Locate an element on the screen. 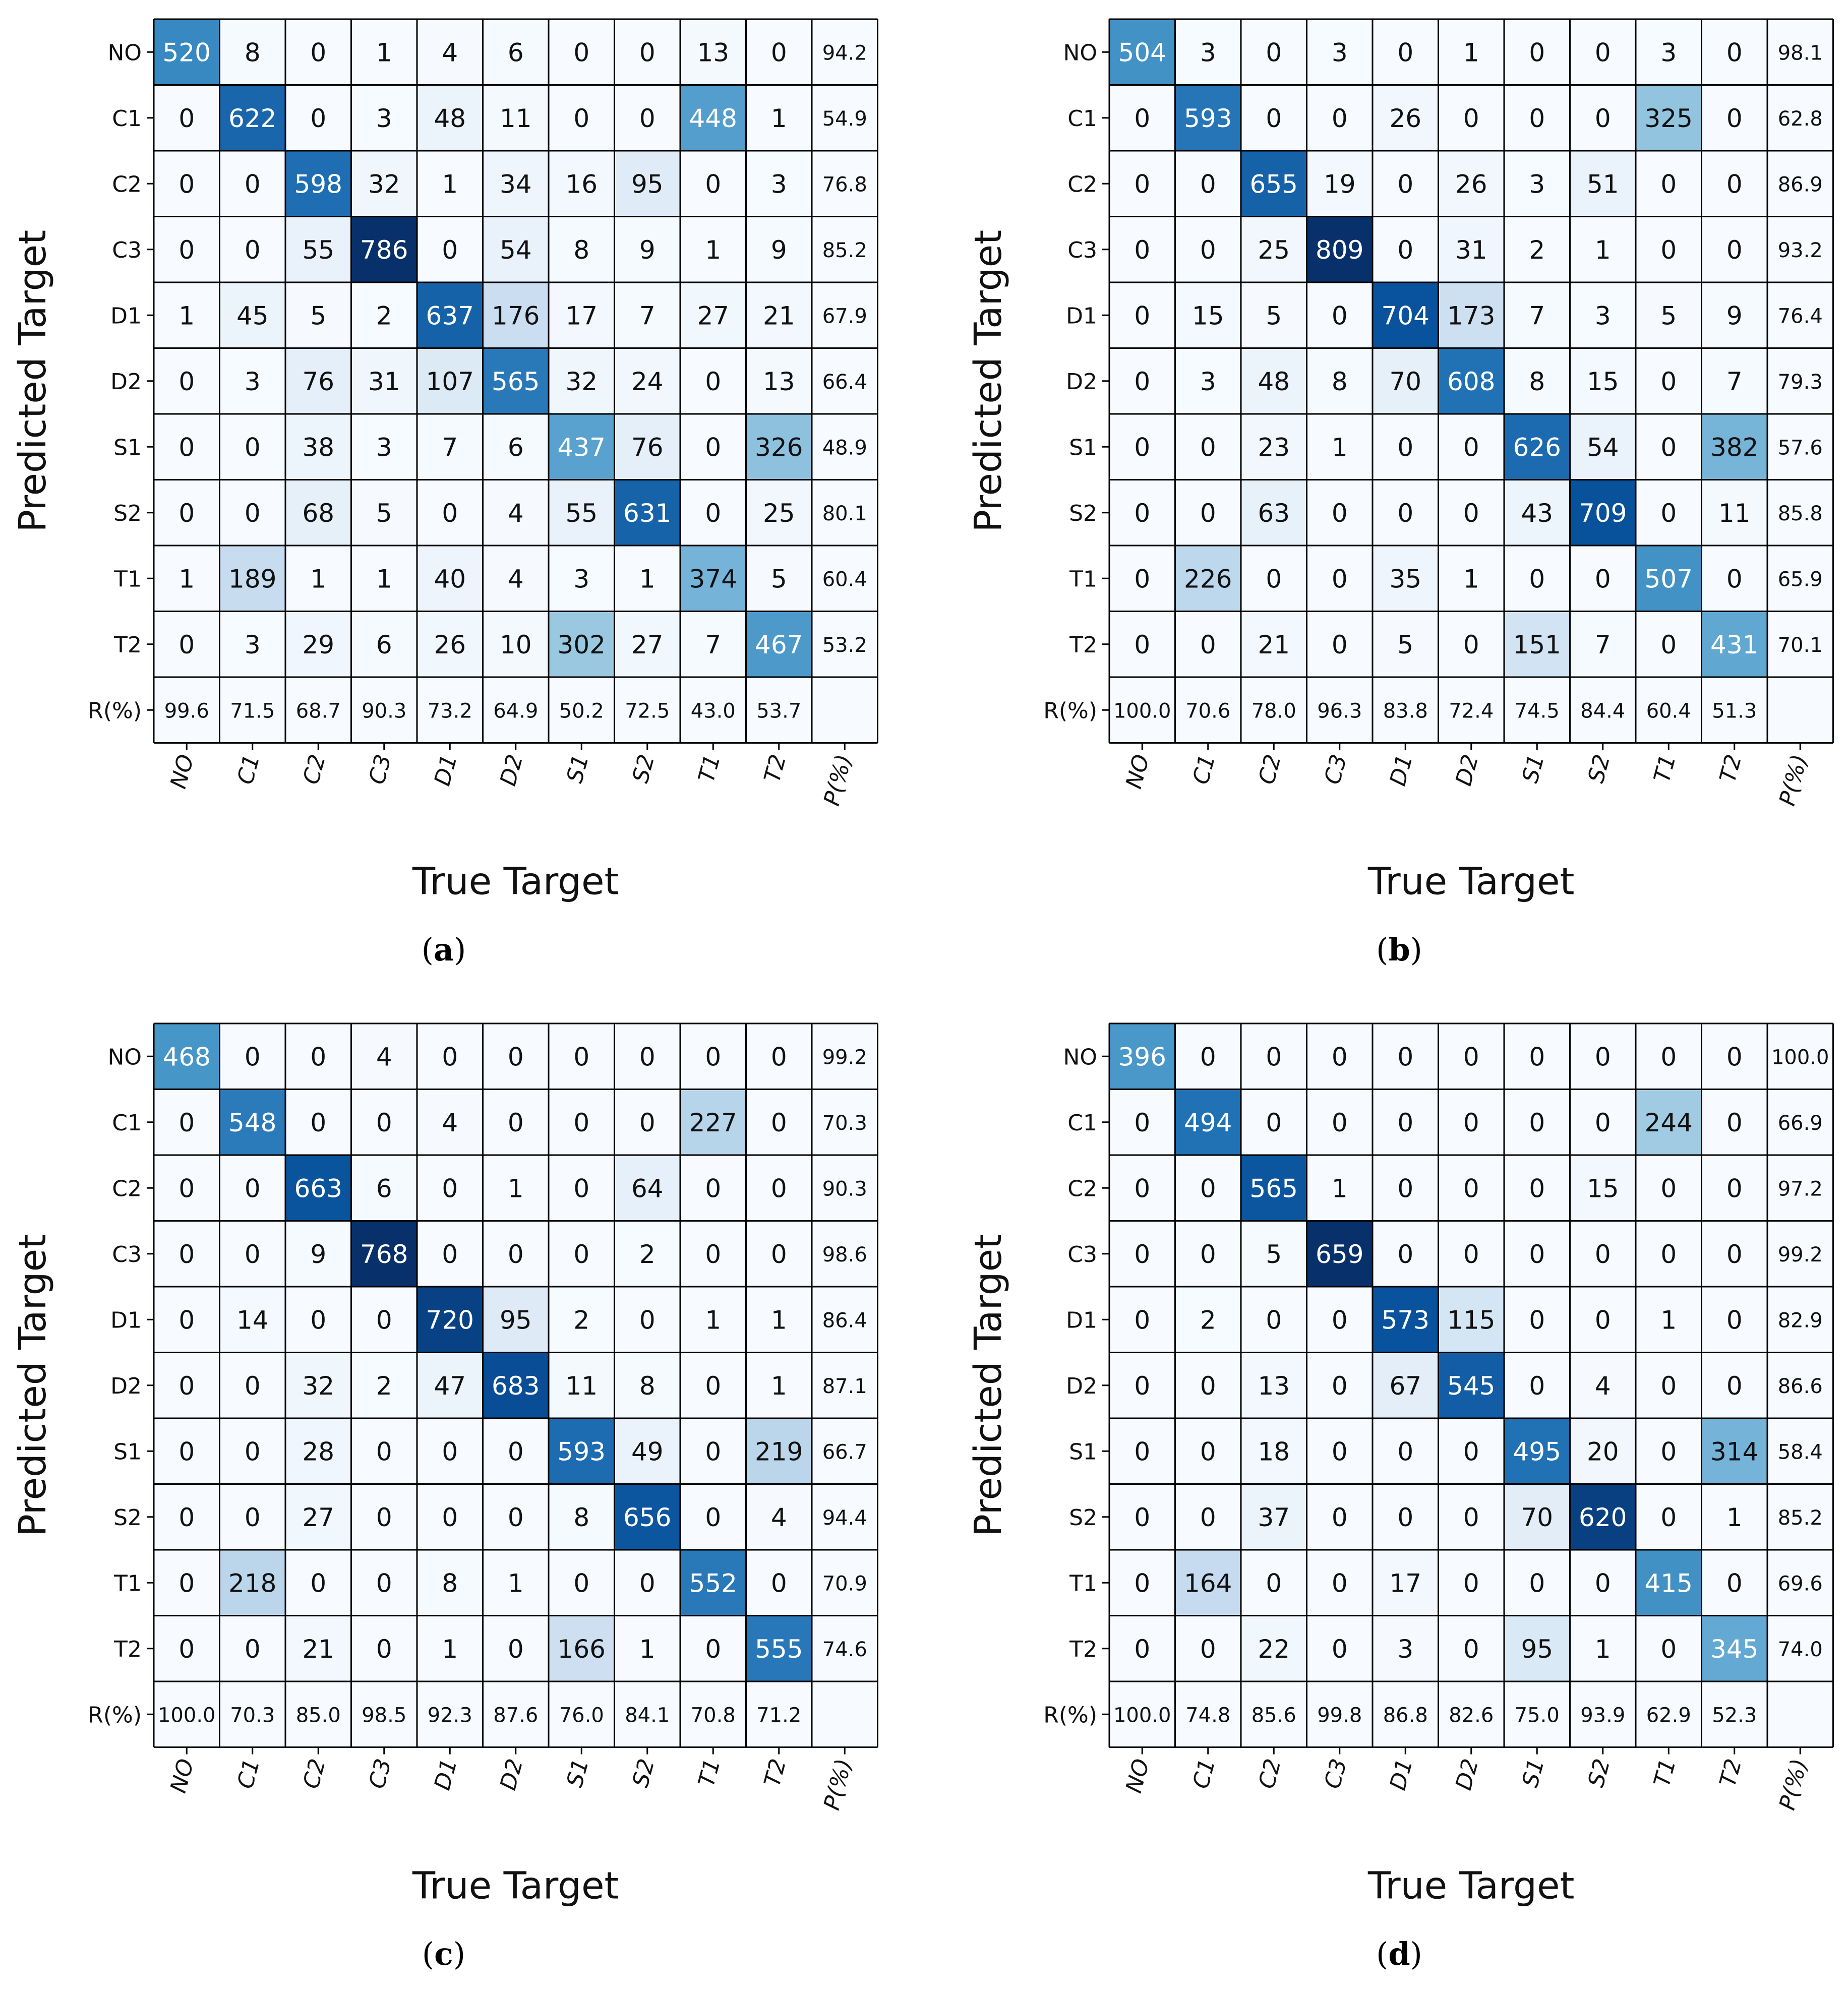 This screenshot has height=1992, width=1848. cell-value: 620 is located at coordinates (1603, 1517).